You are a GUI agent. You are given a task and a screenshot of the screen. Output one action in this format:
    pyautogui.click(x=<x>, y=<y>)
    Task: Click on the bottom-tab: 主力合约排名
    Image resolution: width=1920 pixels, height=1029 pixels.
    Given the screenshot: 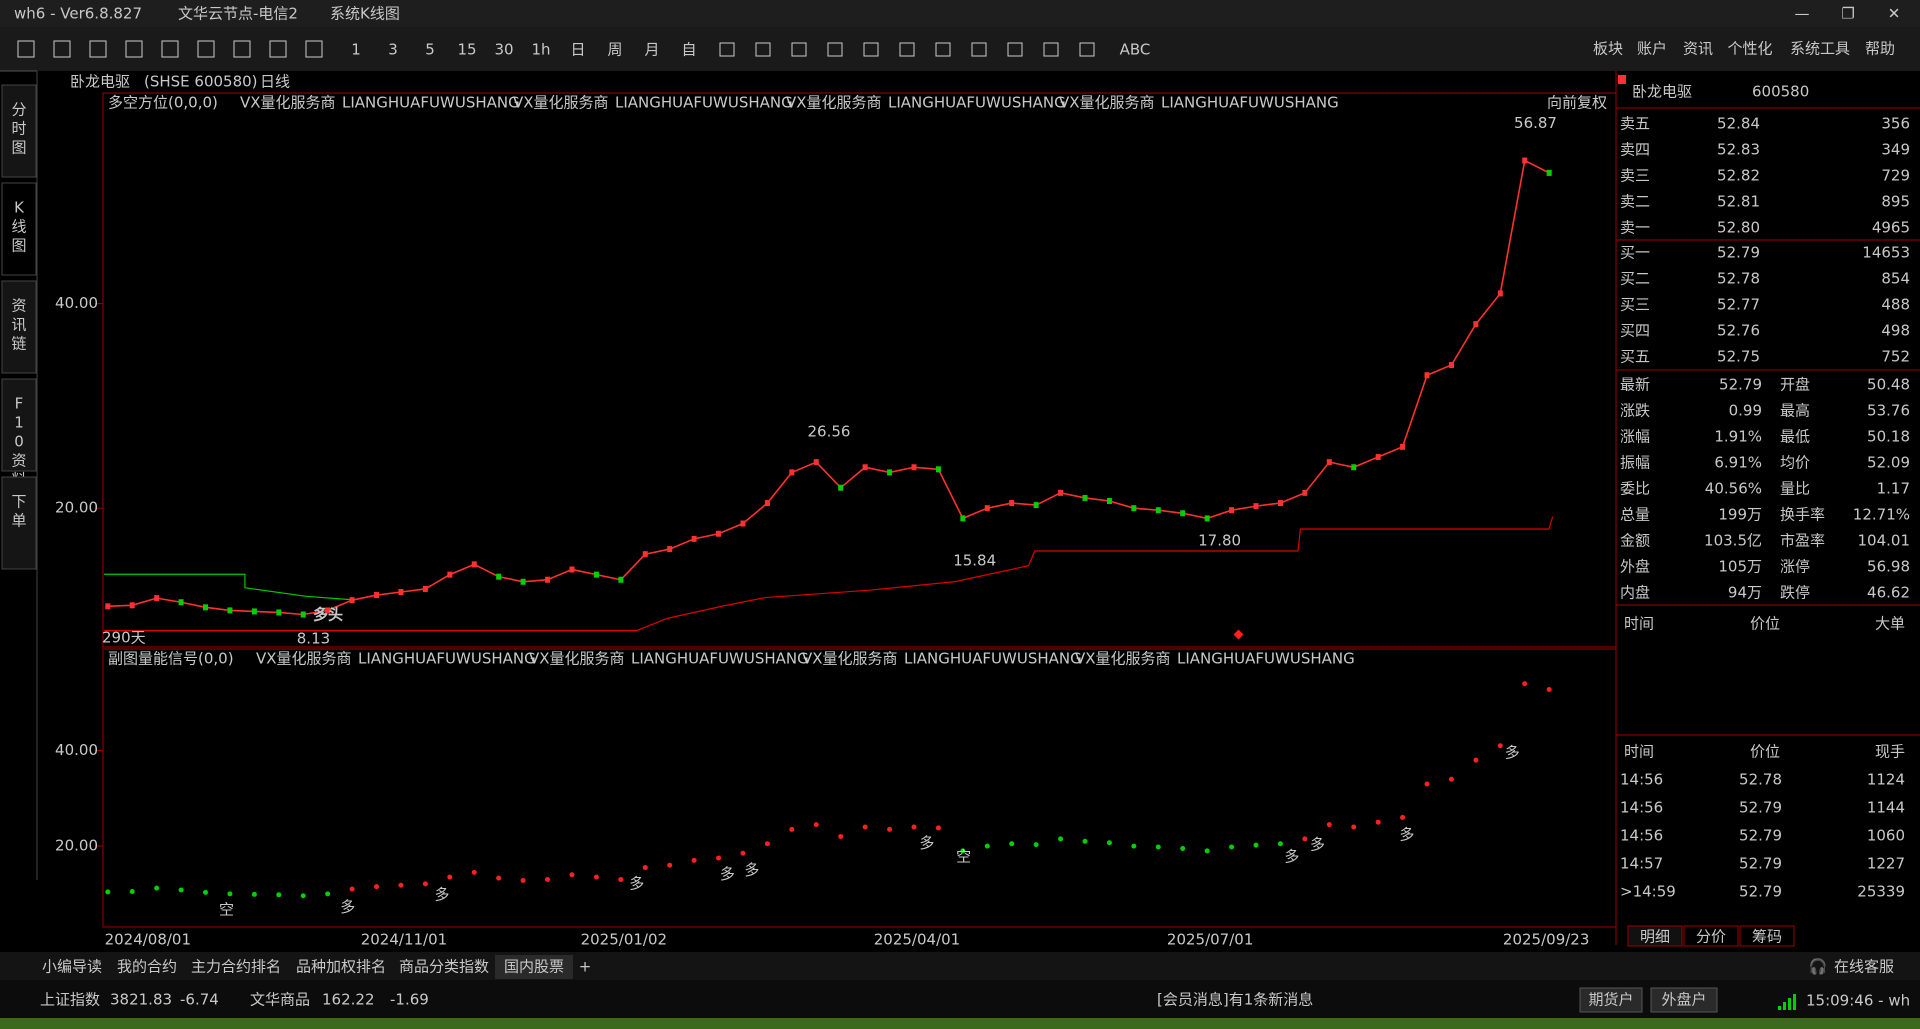 What is the action you would take?
    pyautogui.click(x=236, y=967)
    